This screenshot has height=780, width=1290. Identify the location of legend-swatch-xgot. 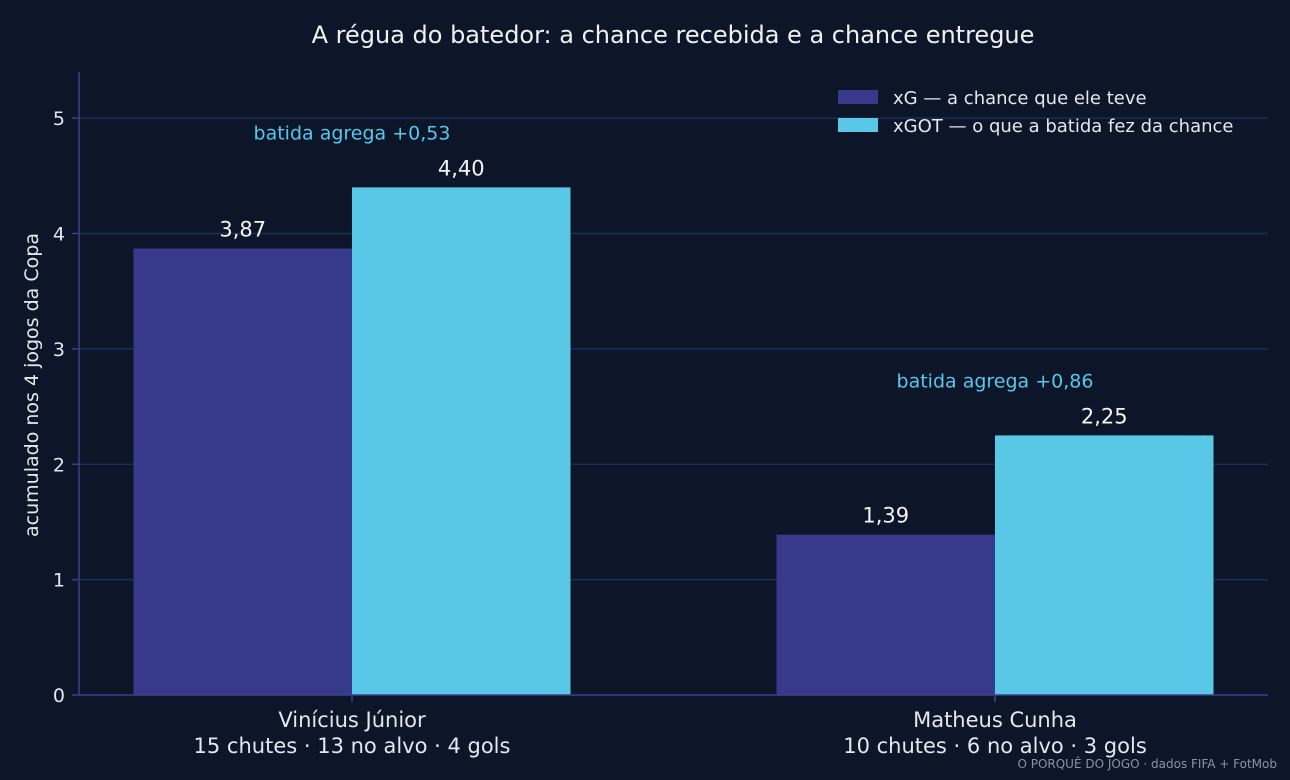
(858, 125).